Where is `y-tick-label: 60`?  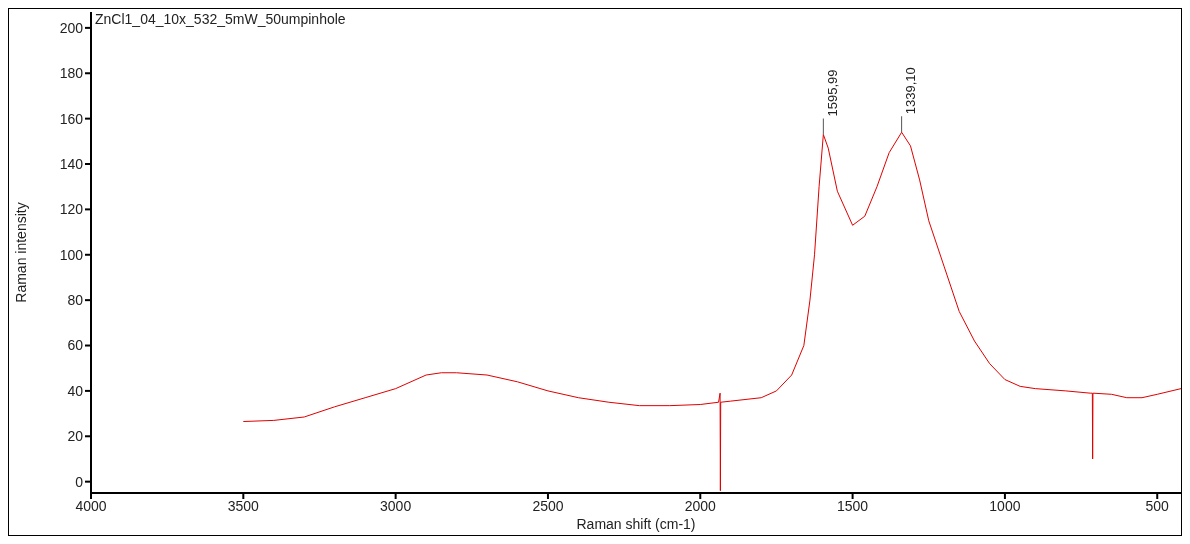
y-tick-label: 60 is located at coordinates (75, 345).